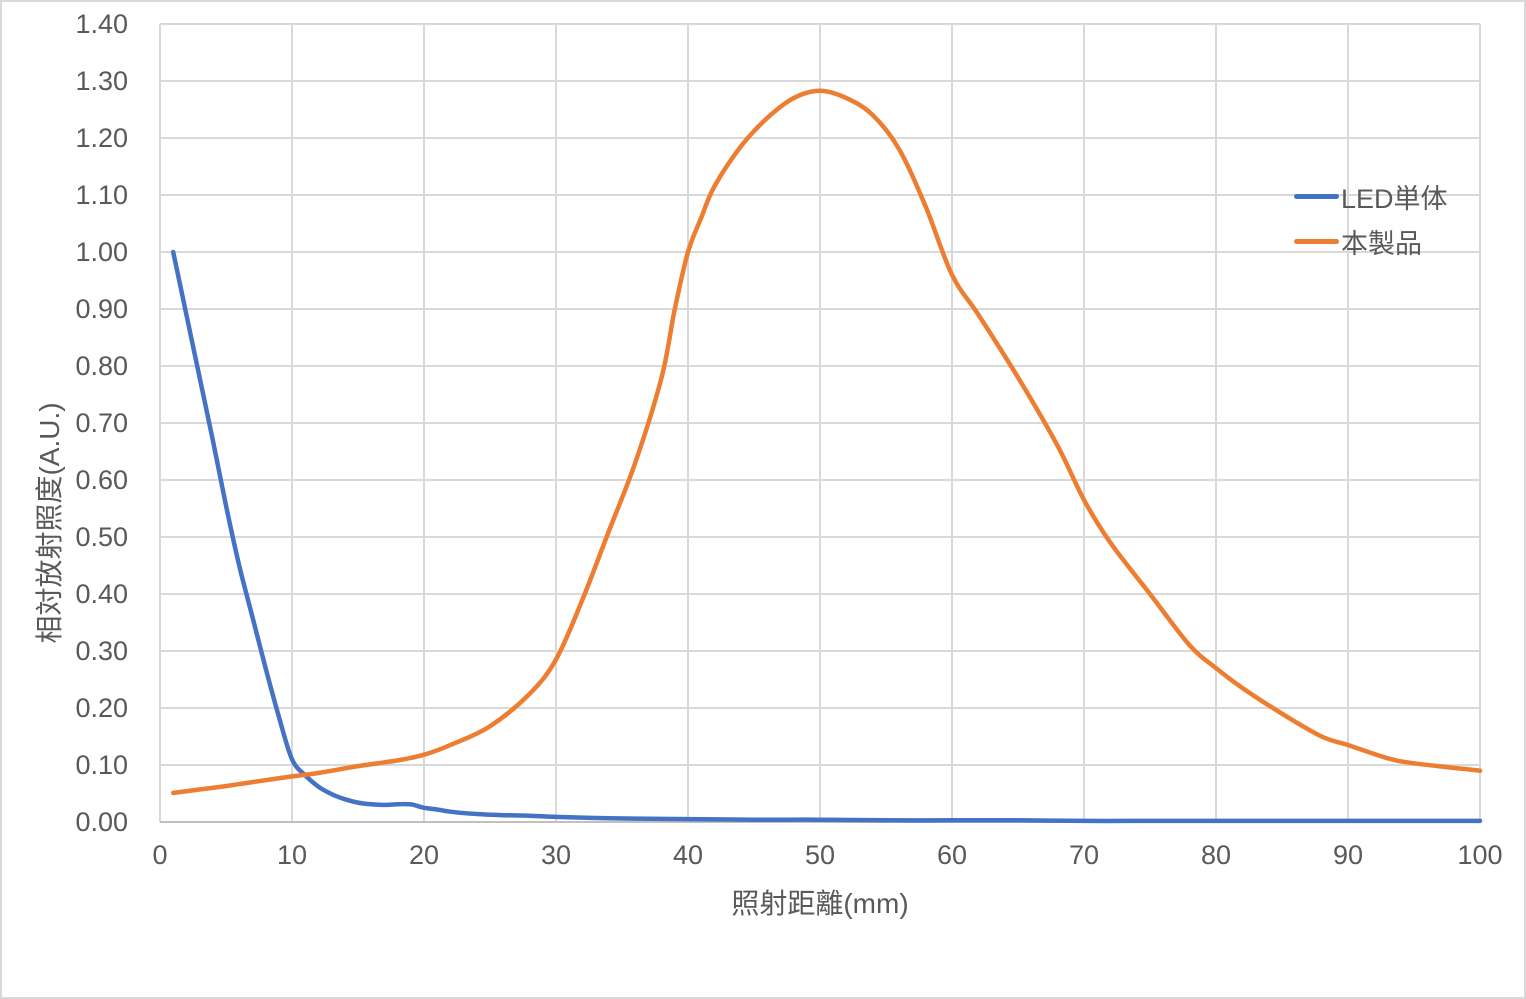 The width and height of the screenshot is (1526, 999). I want to click on x-tick-label: 100, so click(1480, 855).